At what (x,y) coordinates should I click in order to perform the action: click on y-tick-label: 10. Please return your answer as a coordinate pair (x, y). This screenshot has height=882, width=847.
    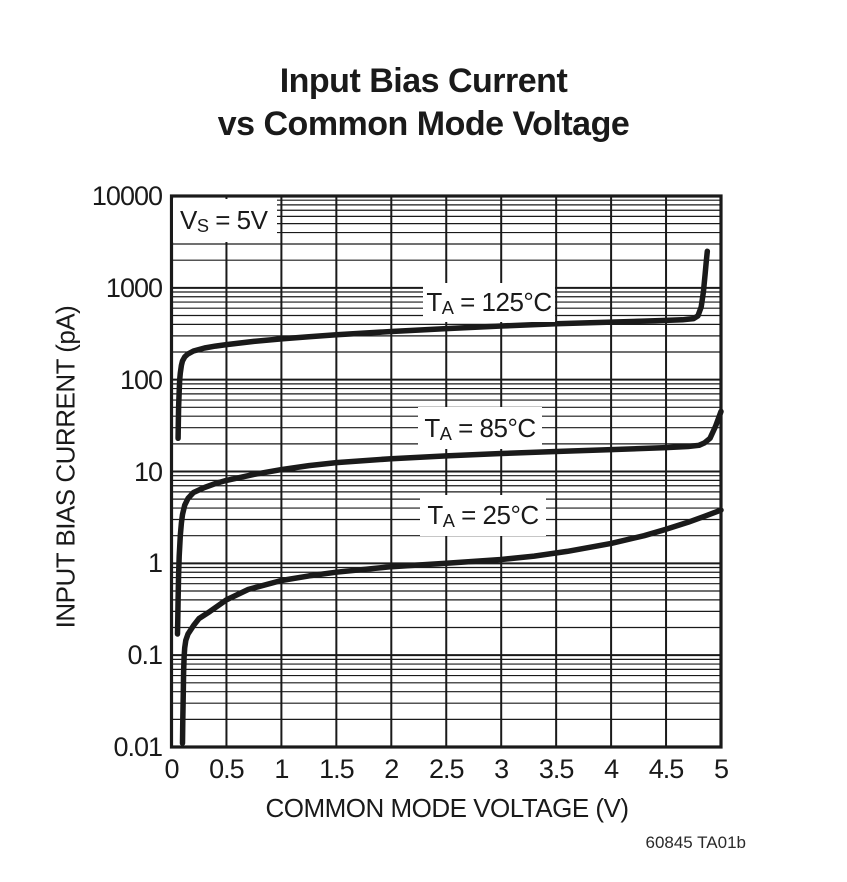
    Looking at the image, I should click on (148, 471).